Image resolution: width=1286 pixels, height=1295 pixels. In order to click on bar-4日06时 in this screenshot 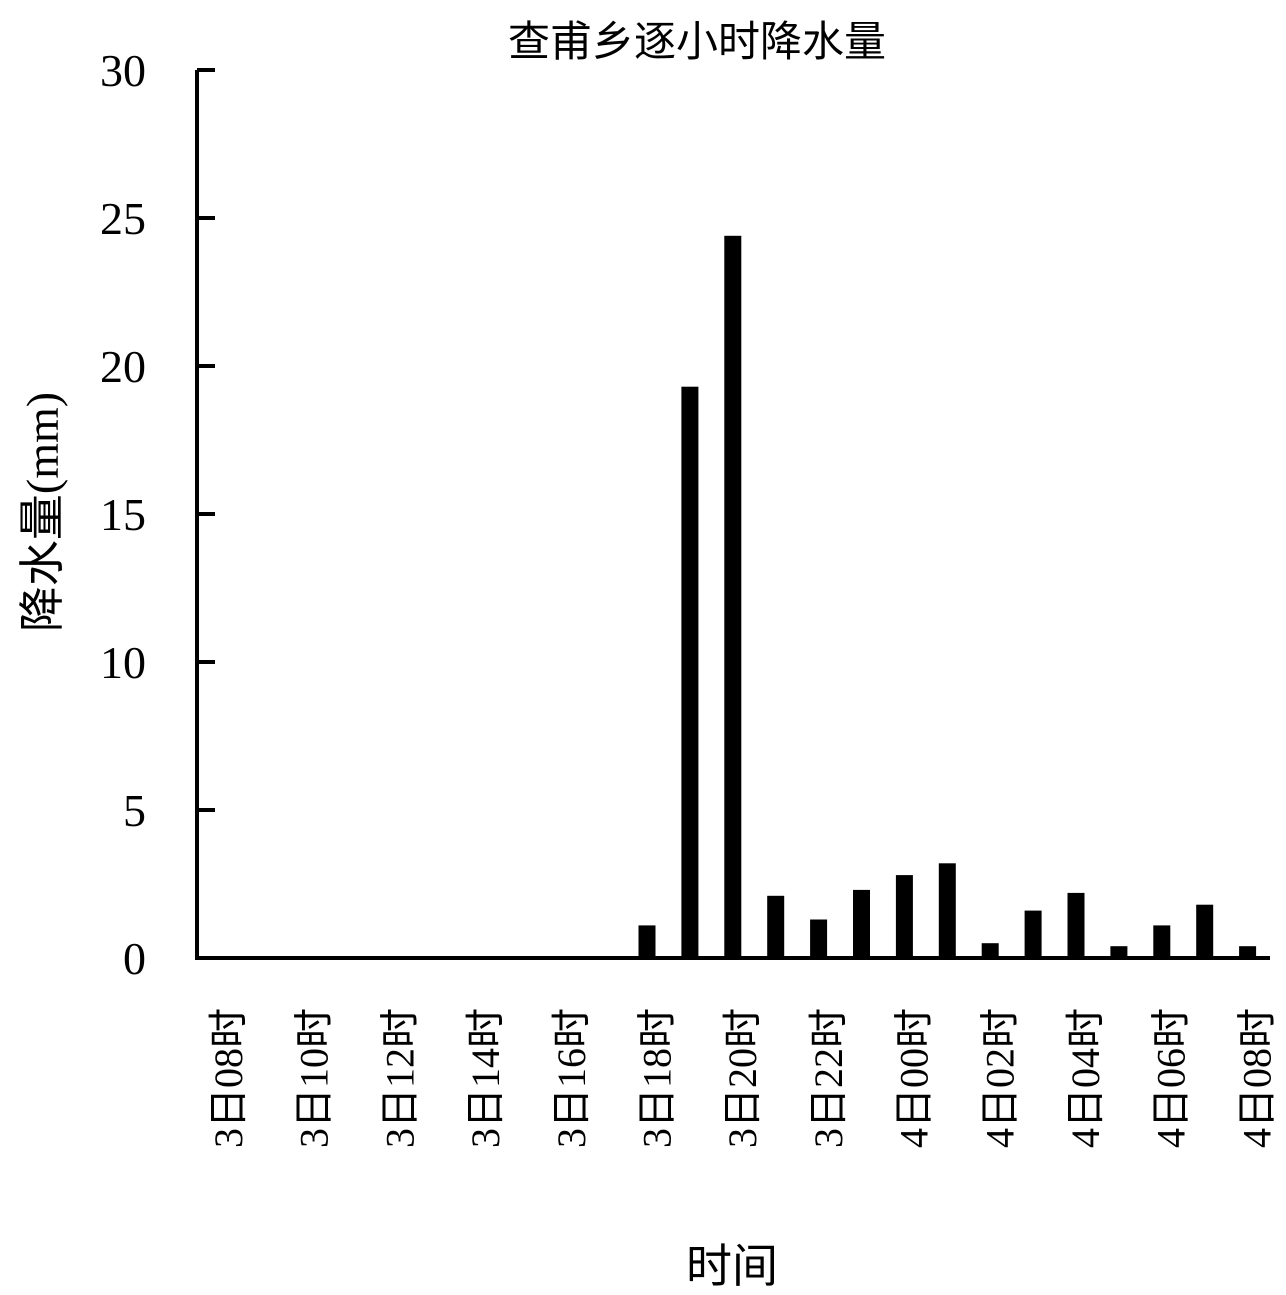, I will do `click(1162, 941)`.